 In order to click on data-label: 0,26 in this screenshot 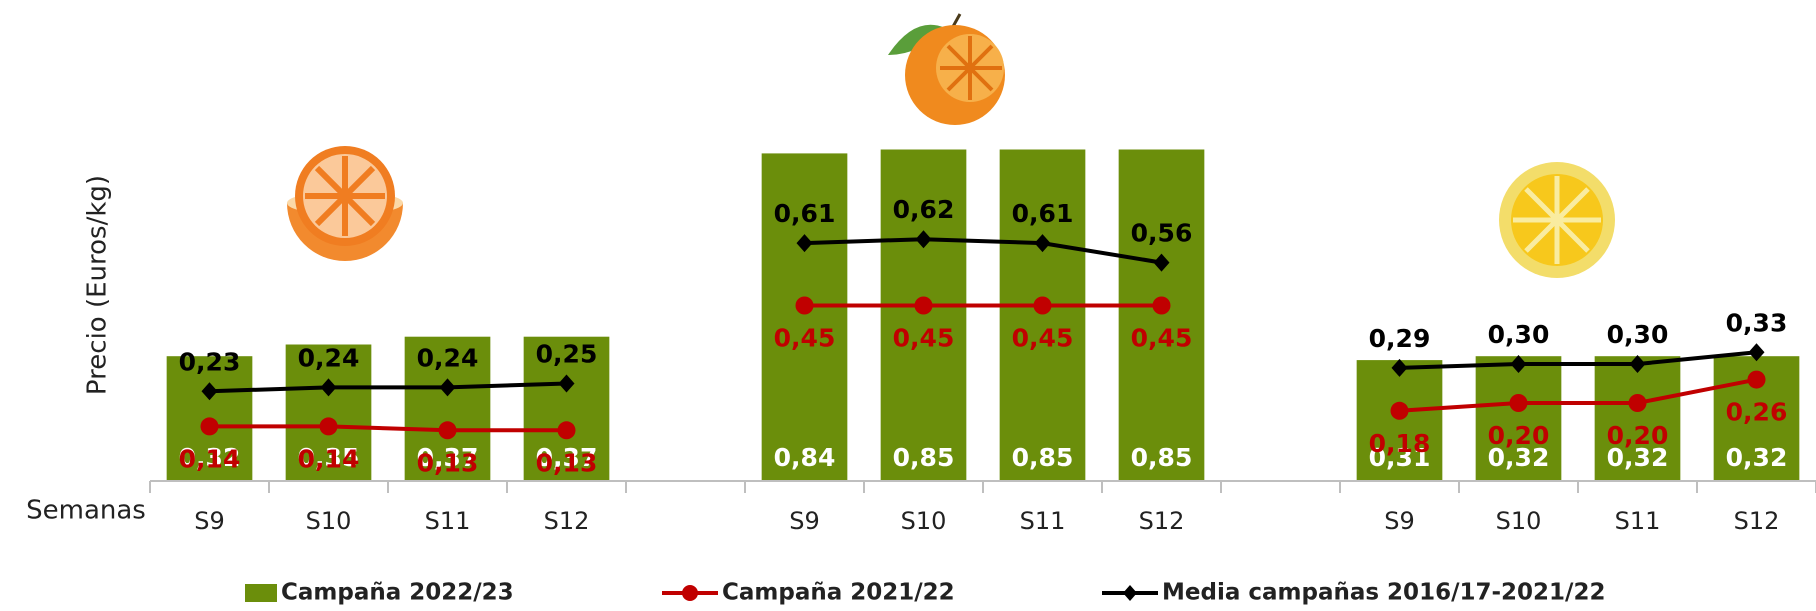, I will do `click(1757, 412)`.